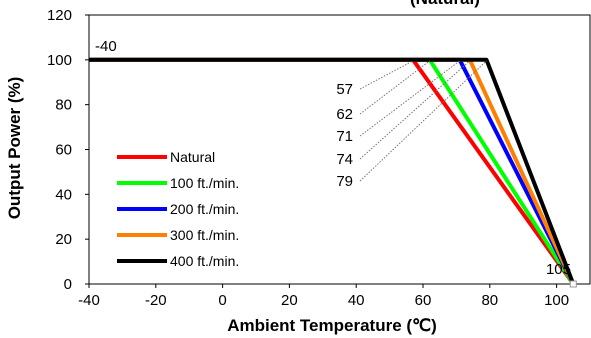 Image resolution: width=591 pixels, height=338 pixels. I want to click on y-axis-label: Output Power (%), so click(14, 148).